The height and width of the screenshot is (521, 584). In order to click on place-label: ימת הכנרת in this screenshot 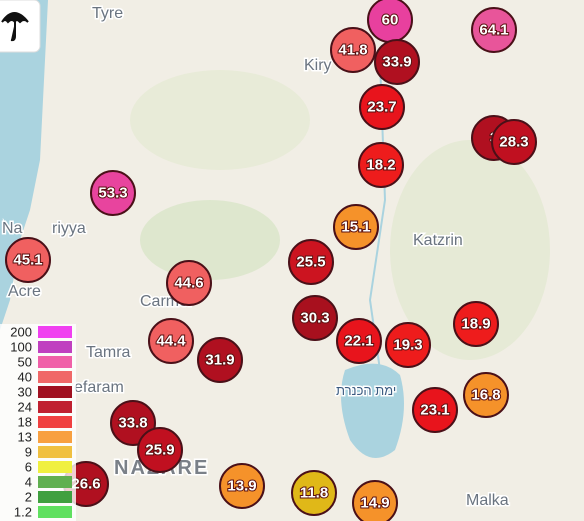, I will do `click(366, 390)`.